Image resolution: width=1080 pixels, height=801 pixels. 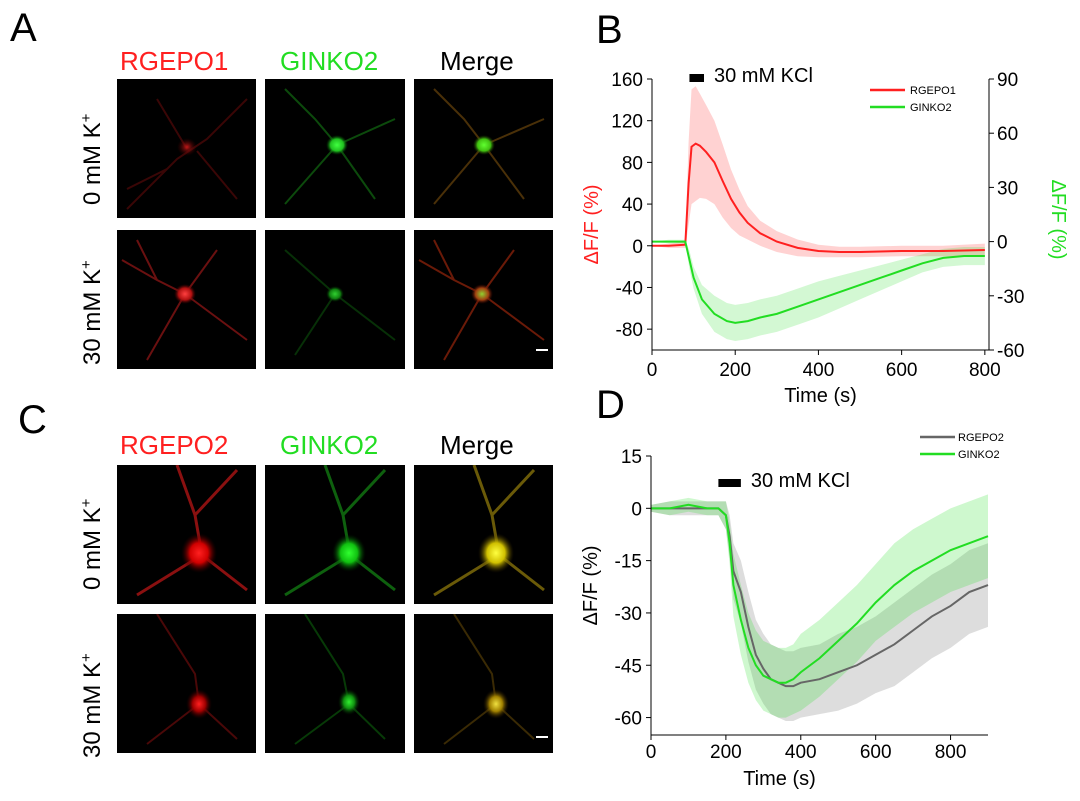 I want to click on y-tick-label-right: 30, so click(x=1007, y=188).